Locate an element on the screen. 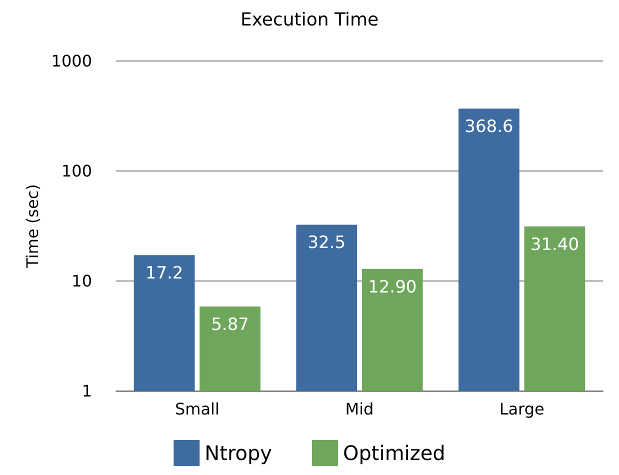  y-tick-label: 1000 is located at coordinates (71, 61).